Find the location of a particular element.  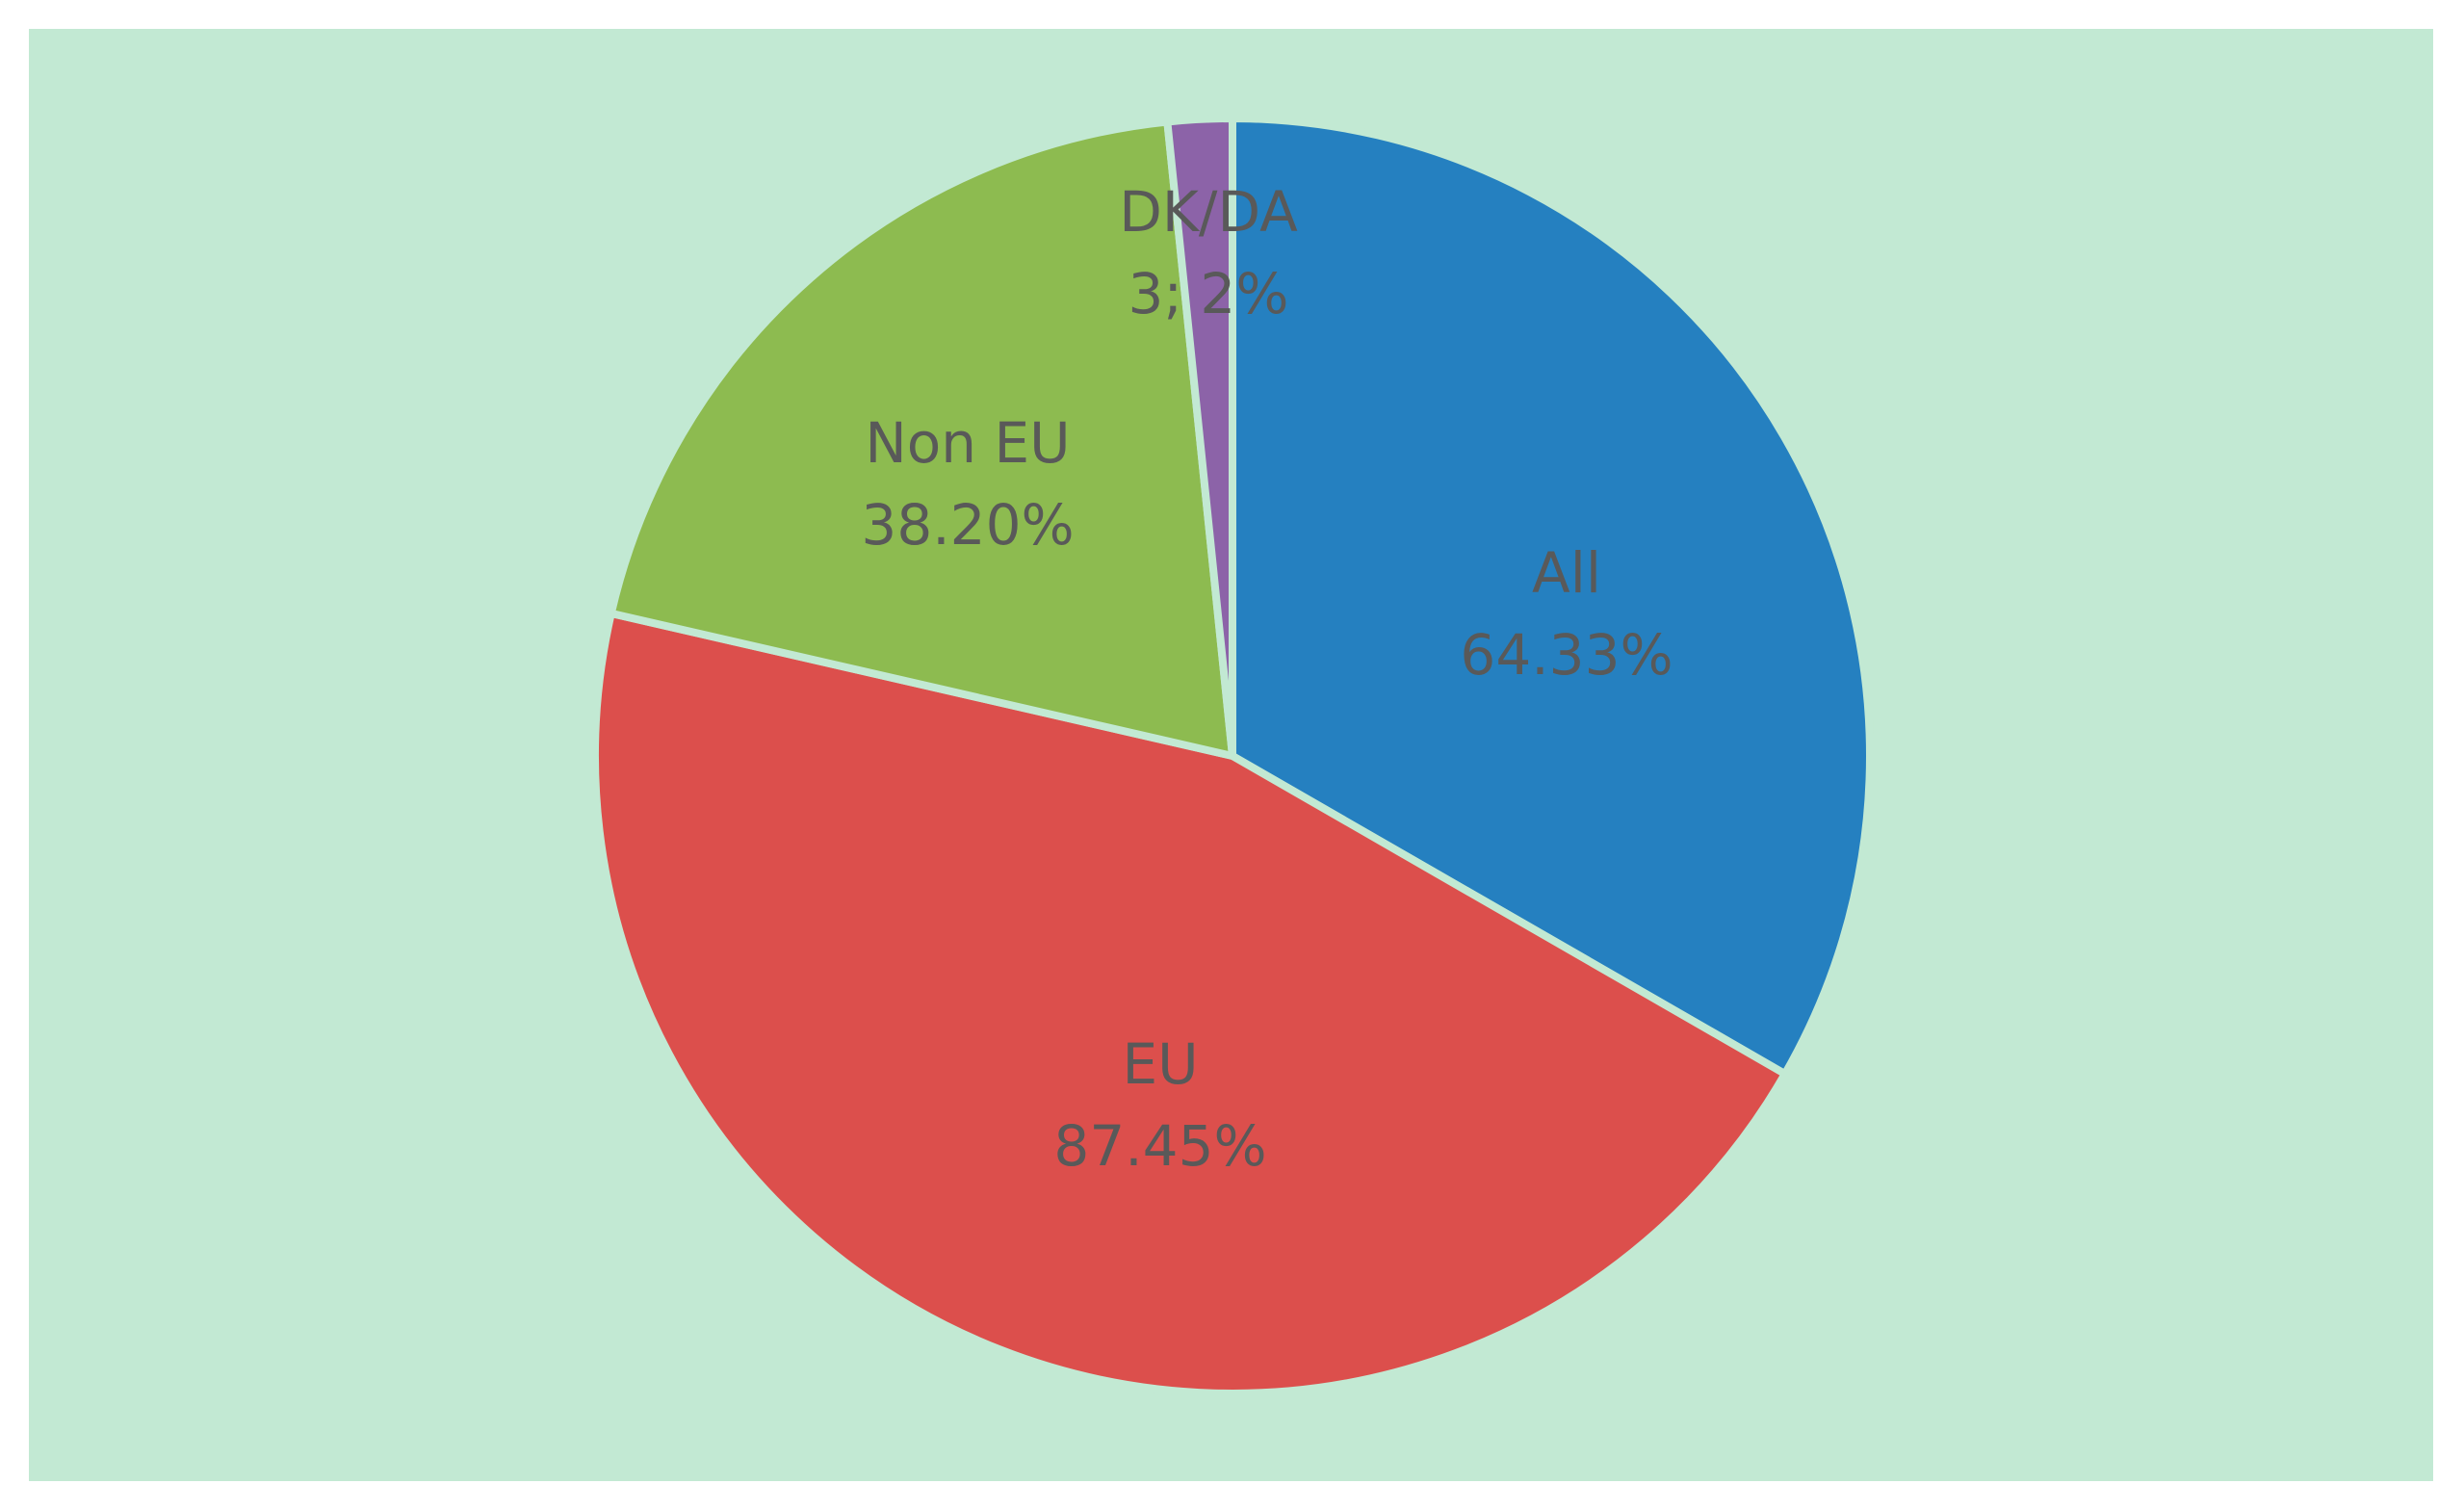

data-label-name-all: All is located at coordinates (1566, 573).